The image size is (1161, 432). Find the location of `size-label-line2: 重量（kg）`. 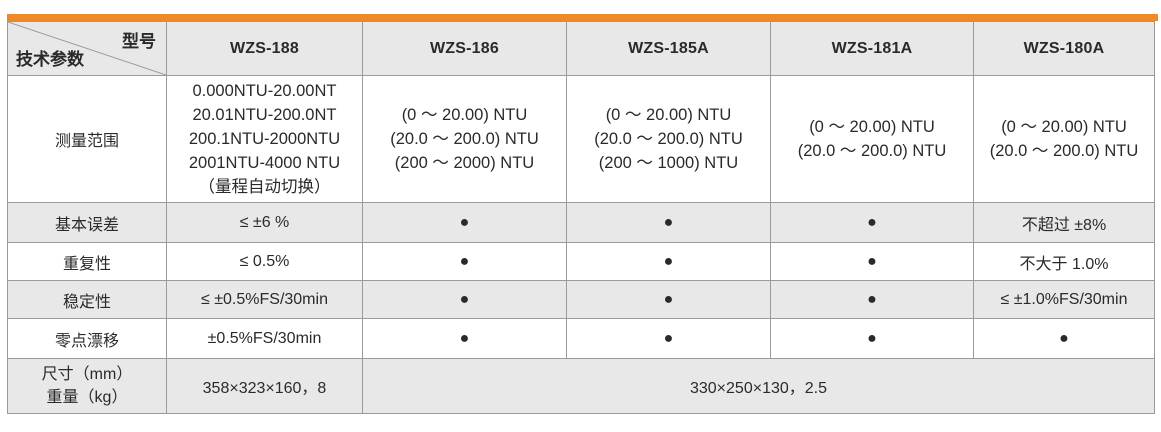

size-label-line2: 重量（kg） is located at coordinates (87, 397).